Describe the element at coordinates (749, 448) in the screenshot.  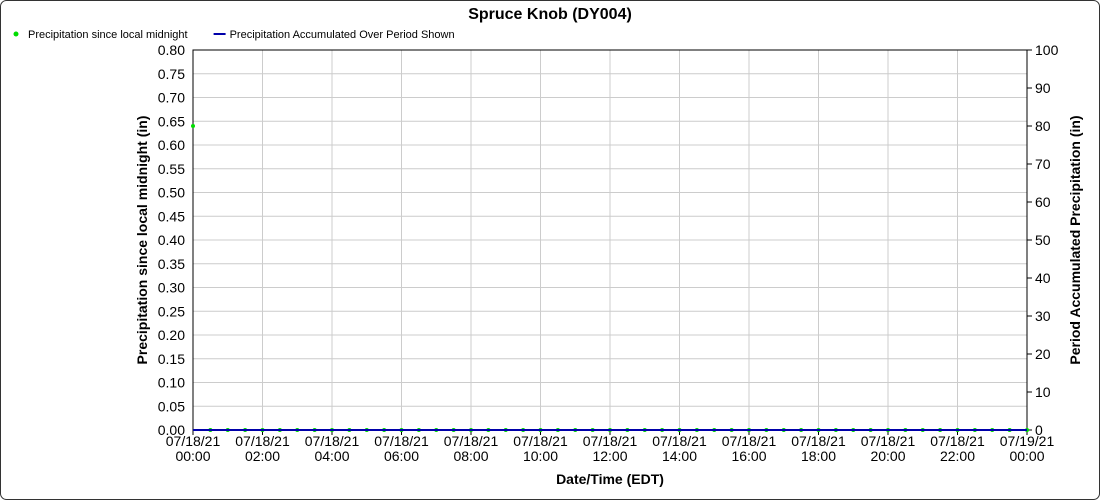
I see `x-tick-label: 07/18/21 16:00` at that location.